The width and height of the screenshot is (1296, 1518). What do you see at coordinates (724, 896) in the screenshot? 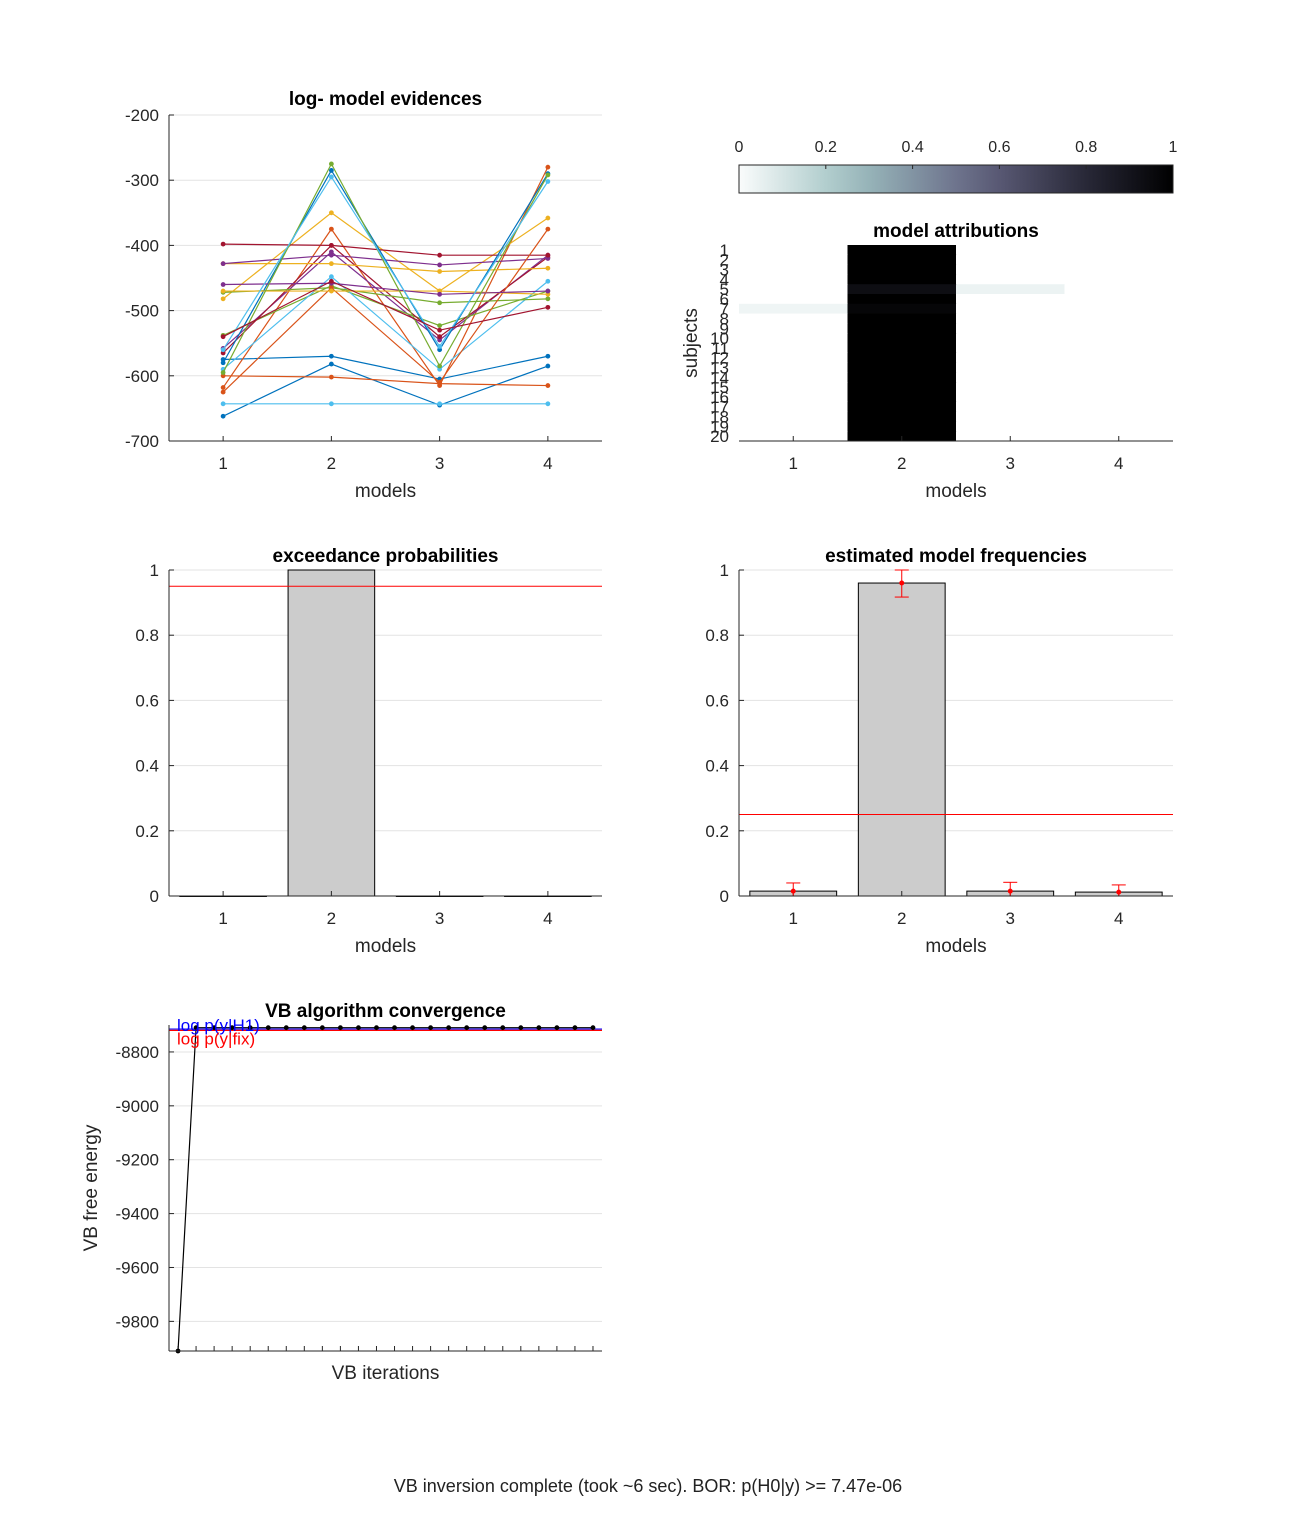
I see `y-tick-label: 0` at bounding box center [724, 896].